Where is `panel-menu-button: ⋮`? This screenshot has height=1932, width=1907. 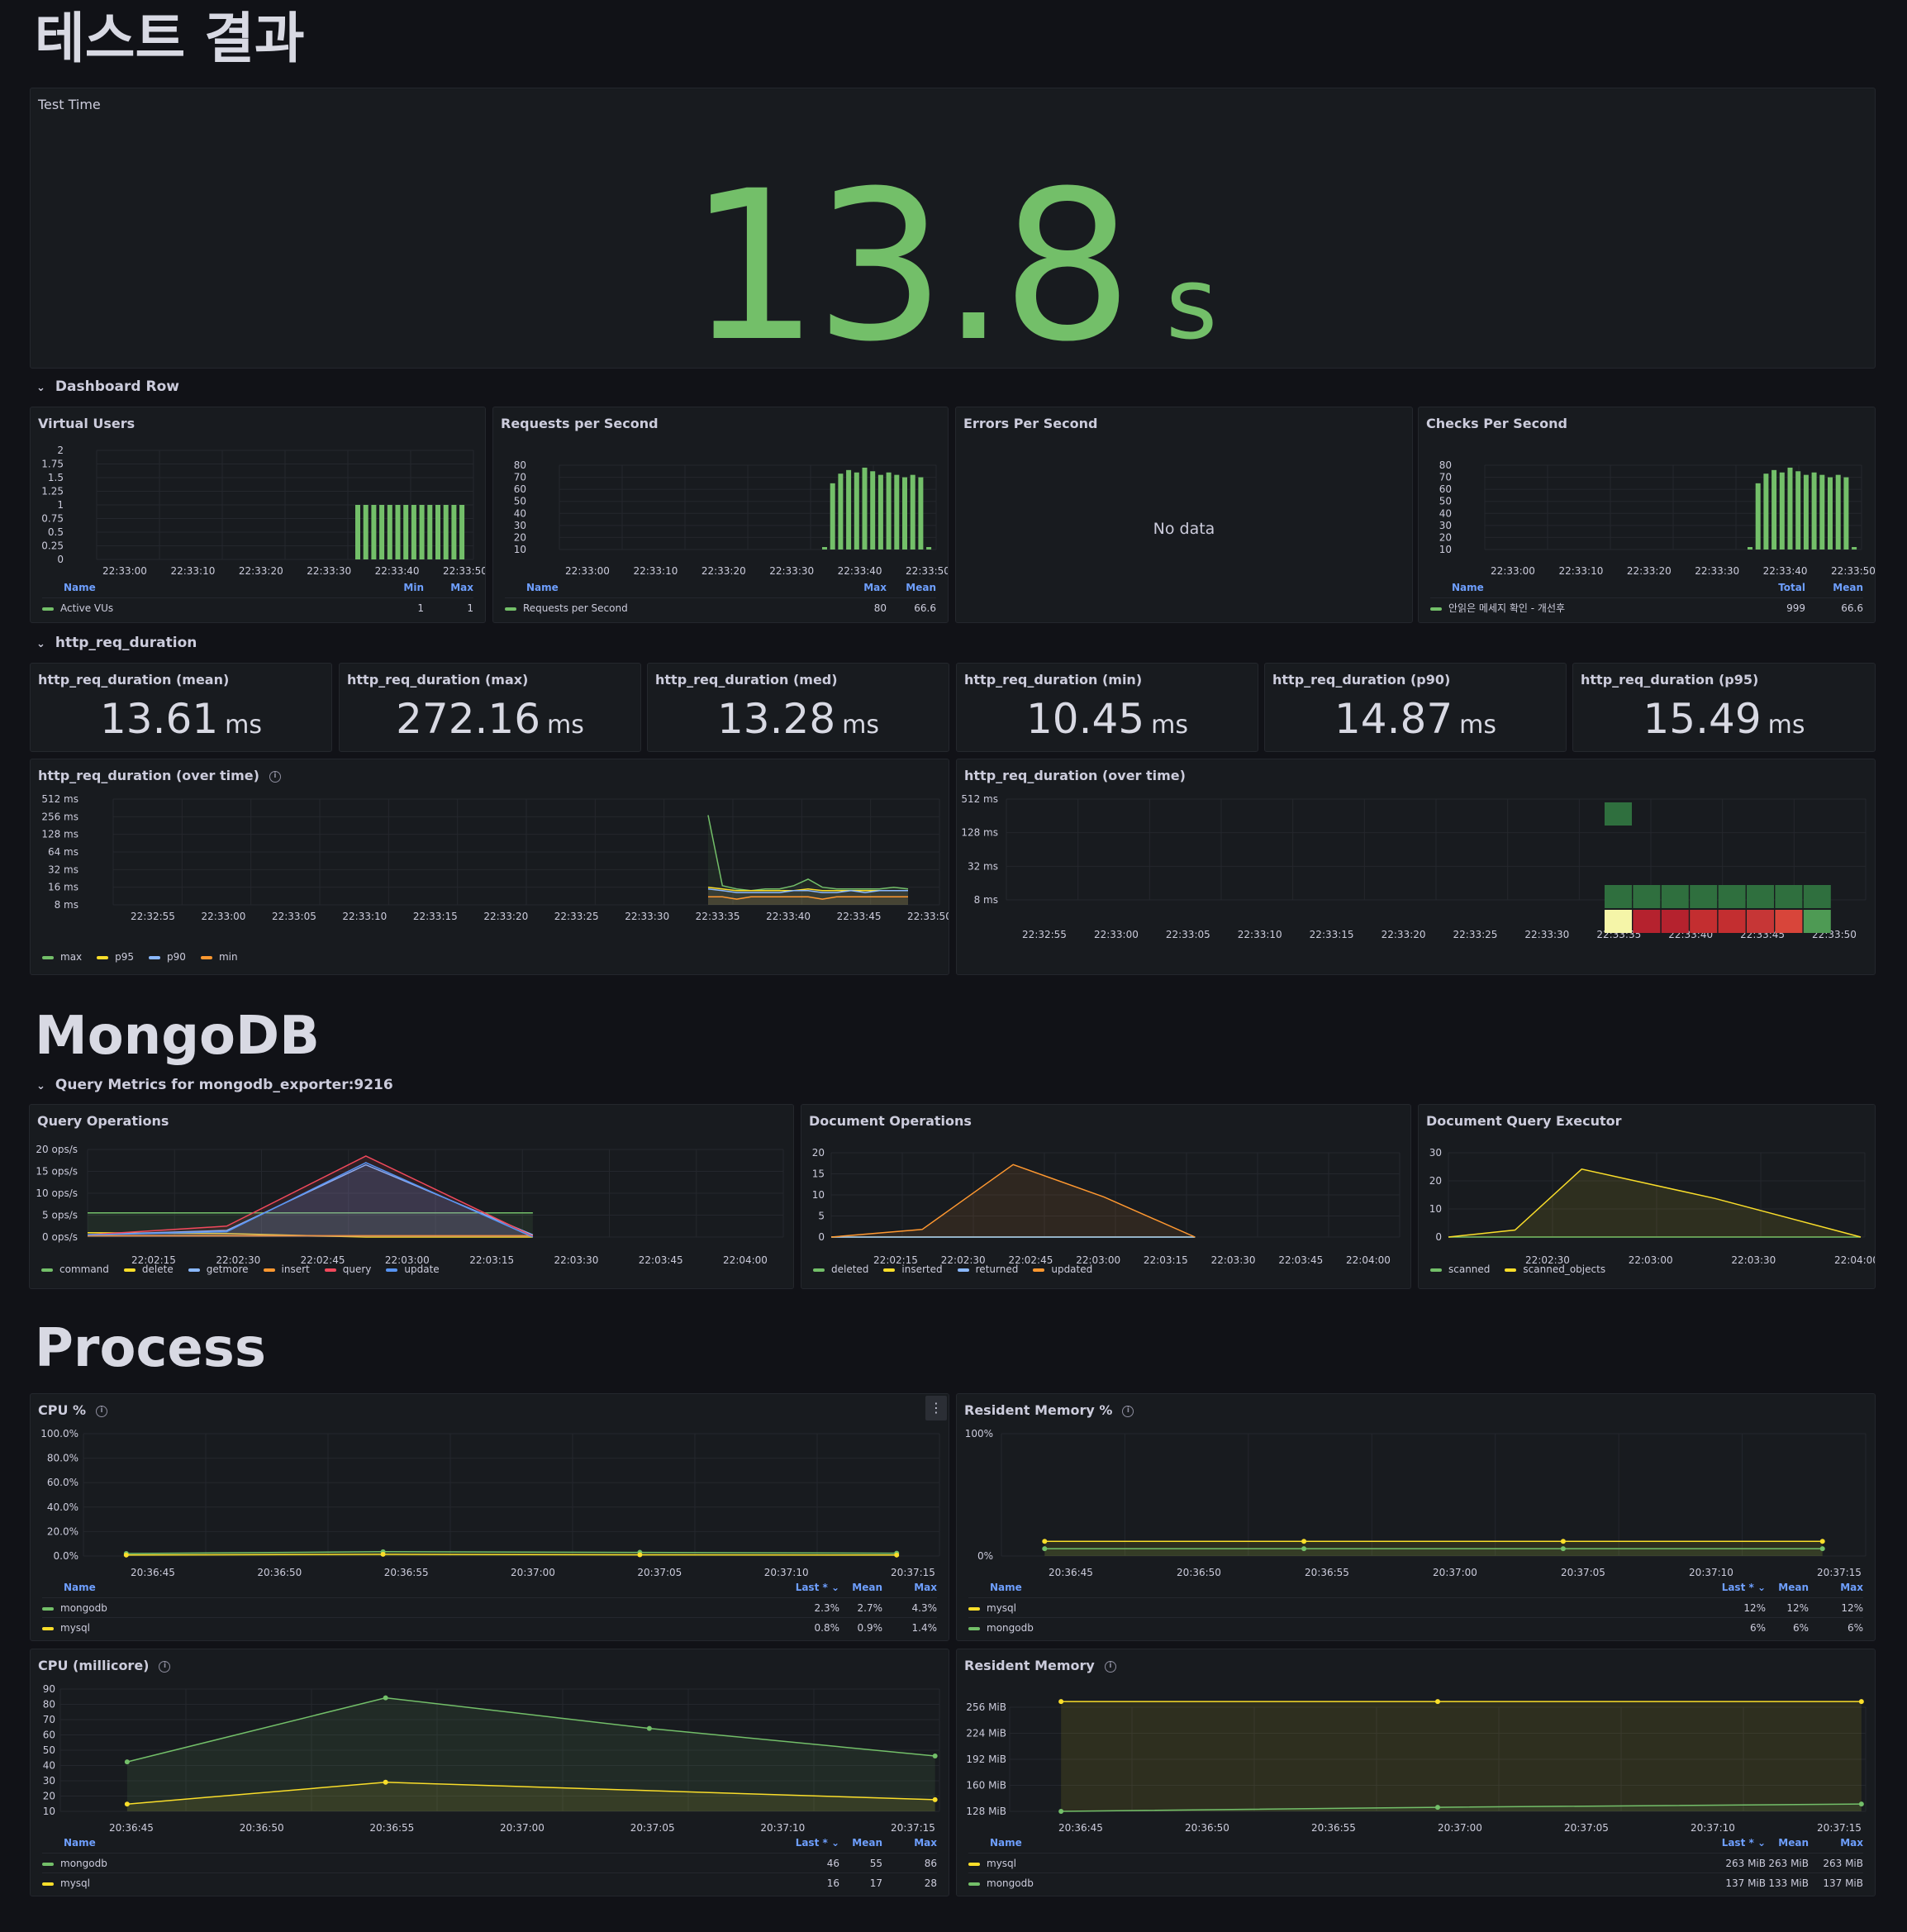
panel-menu-button: ⋮ is located at coordinates (936, 1408).